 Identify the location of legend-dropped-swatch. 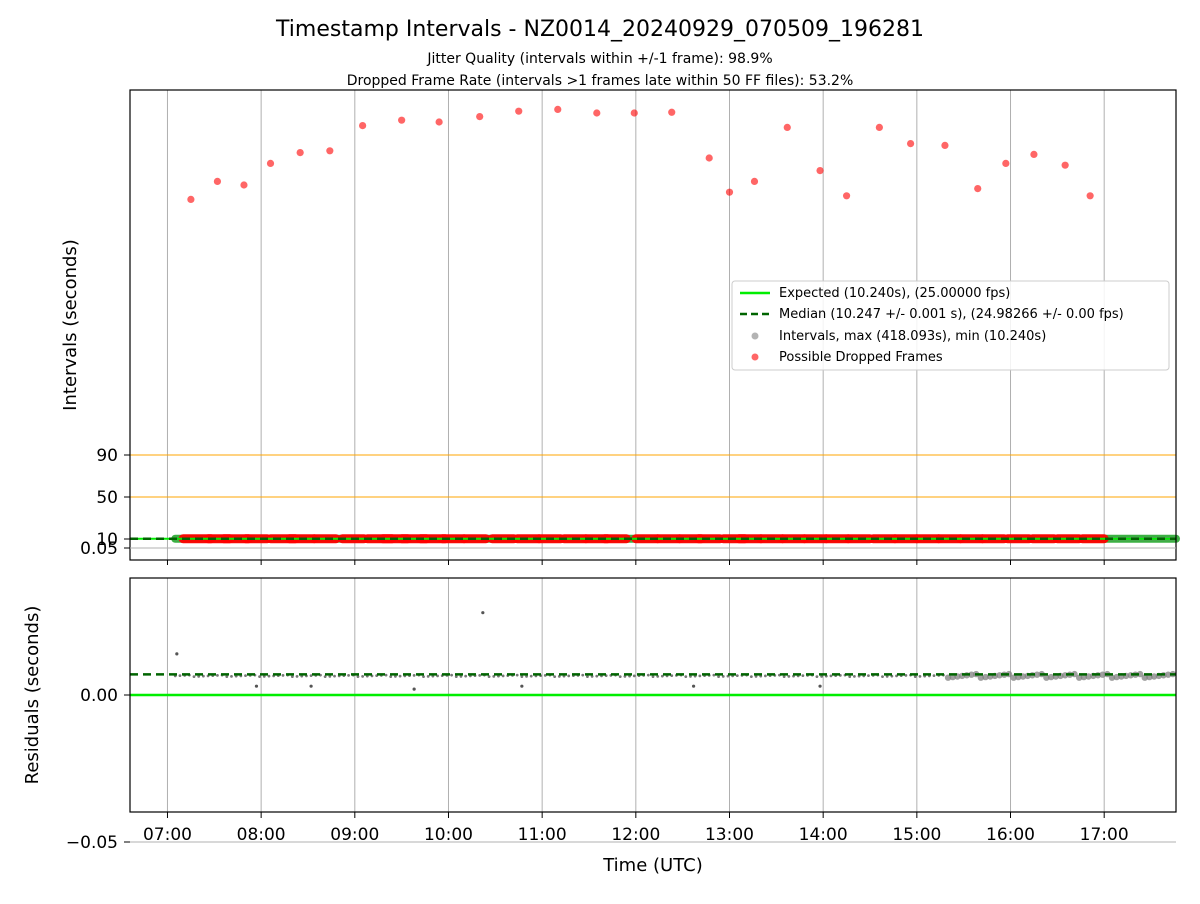
(755, 357).